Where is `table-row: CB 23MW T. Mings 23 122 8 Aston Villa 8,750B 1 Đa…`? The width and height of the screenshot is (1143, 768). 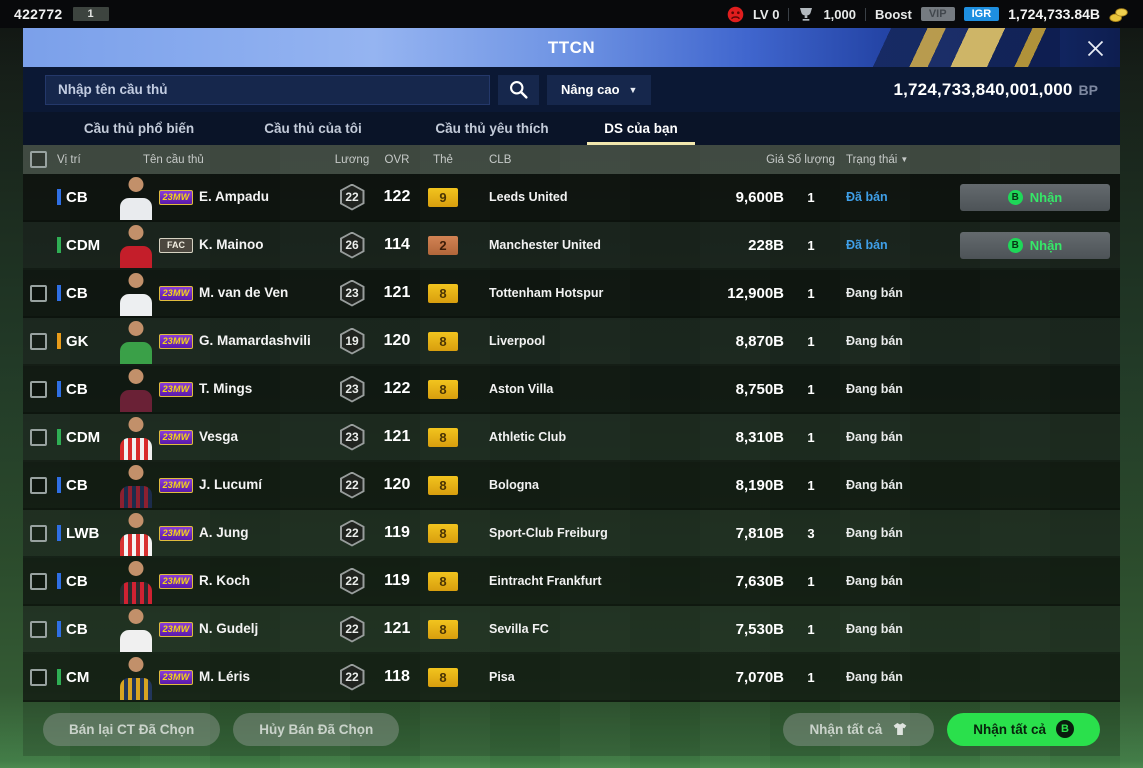 table-row: CB 23MW T. Mings 23 122 8 Aston Villa 8,750B 1 Đa… is located at coordinates (571, 390).